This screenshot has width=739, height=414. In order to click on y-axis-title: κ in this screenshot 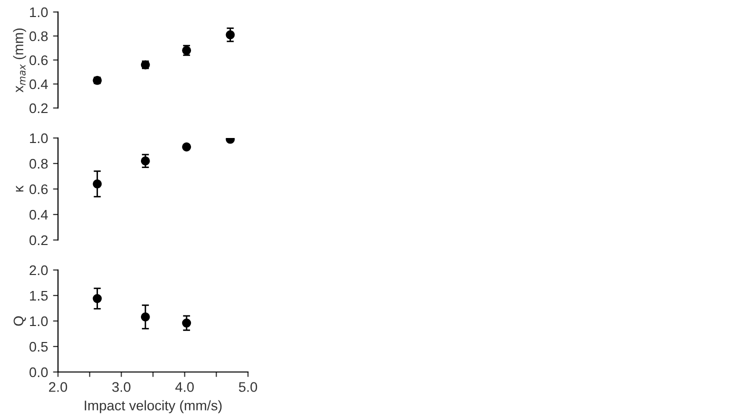, I will do `click(20, 189)`.